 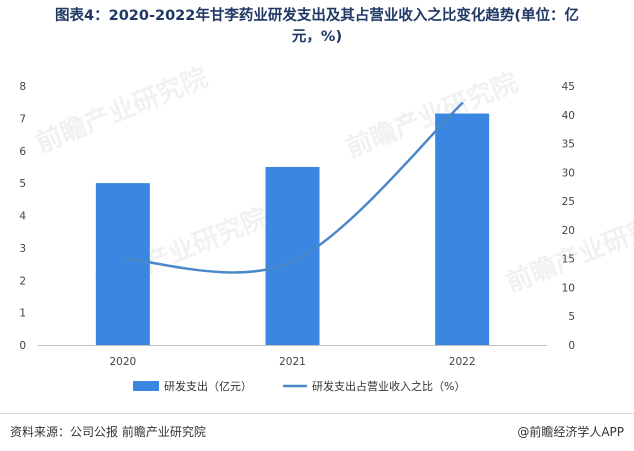 I want to click on x-tick-label: 2022, so click(x=462, y=362).